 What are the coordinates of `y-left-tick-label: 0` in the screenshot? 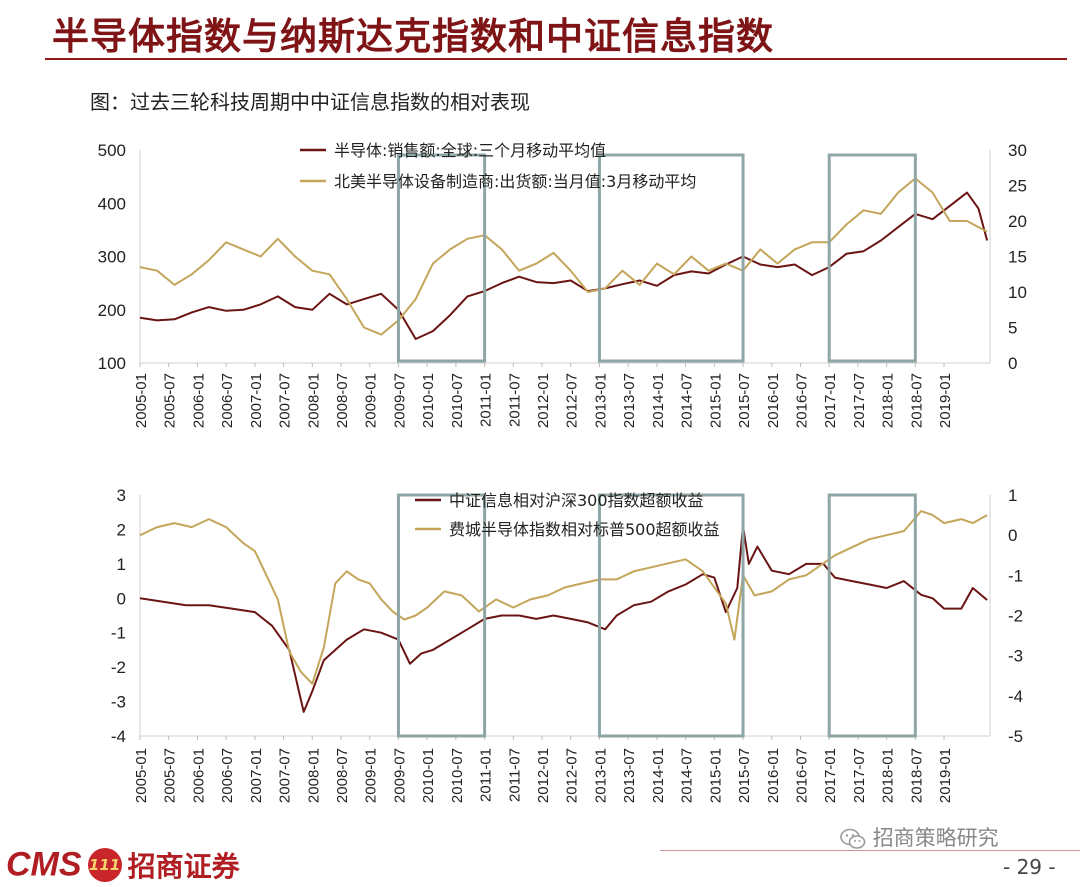 It's located at (121, 598).